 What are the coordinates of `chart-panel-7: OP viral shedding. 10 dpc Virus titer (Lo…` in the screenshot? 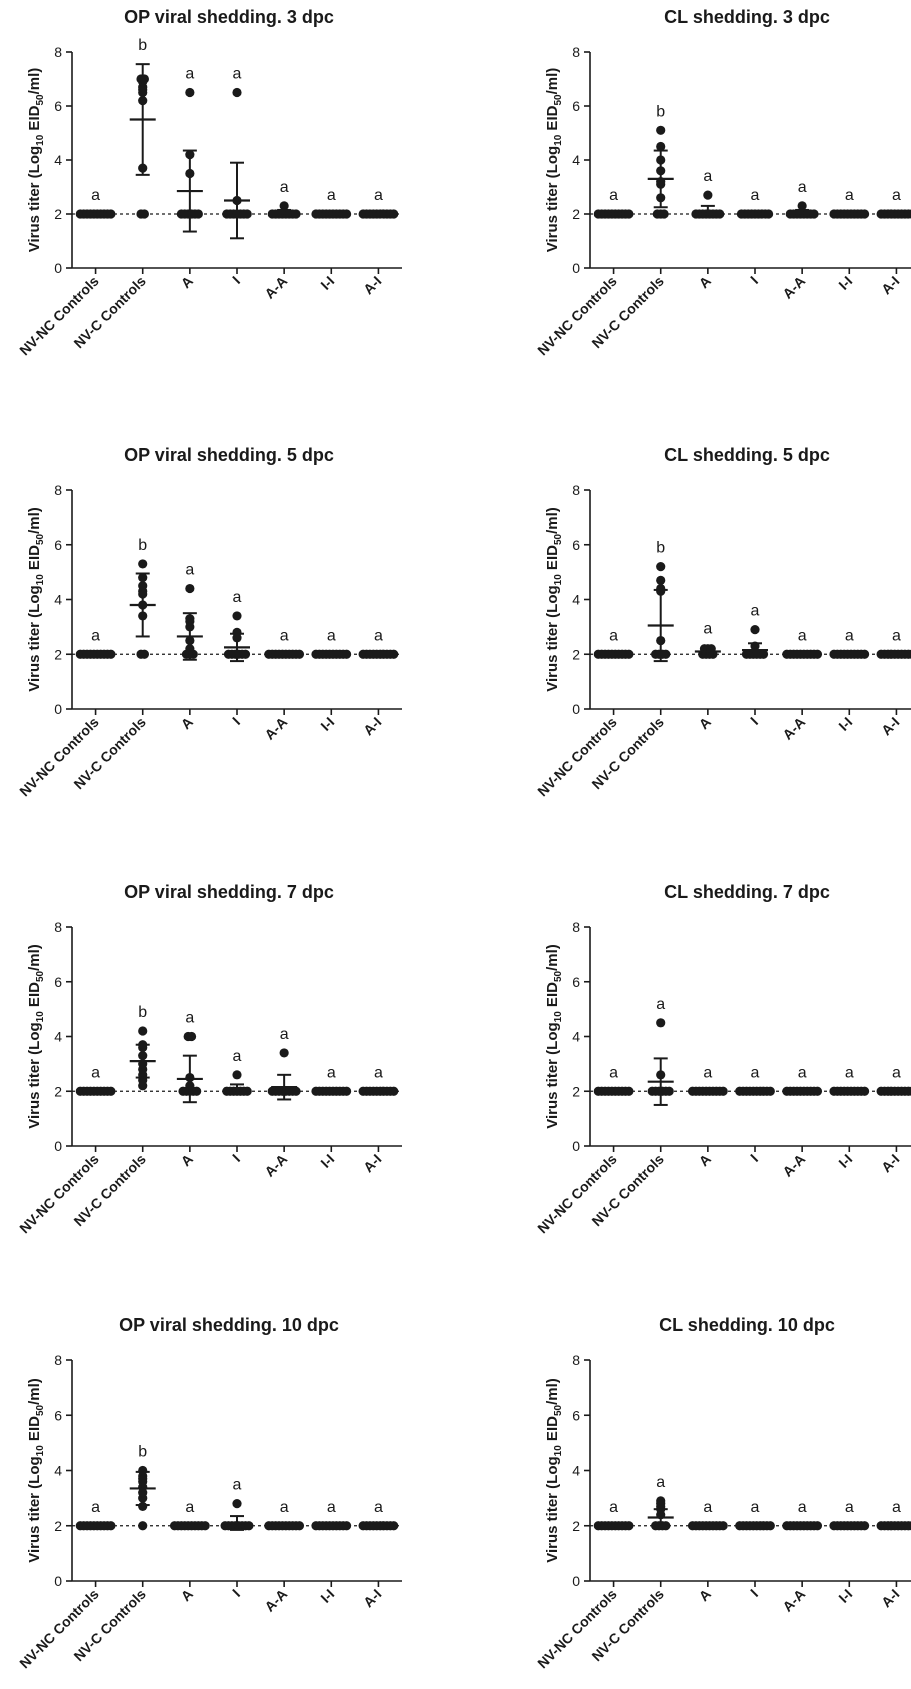 It's located at (209, 1493).